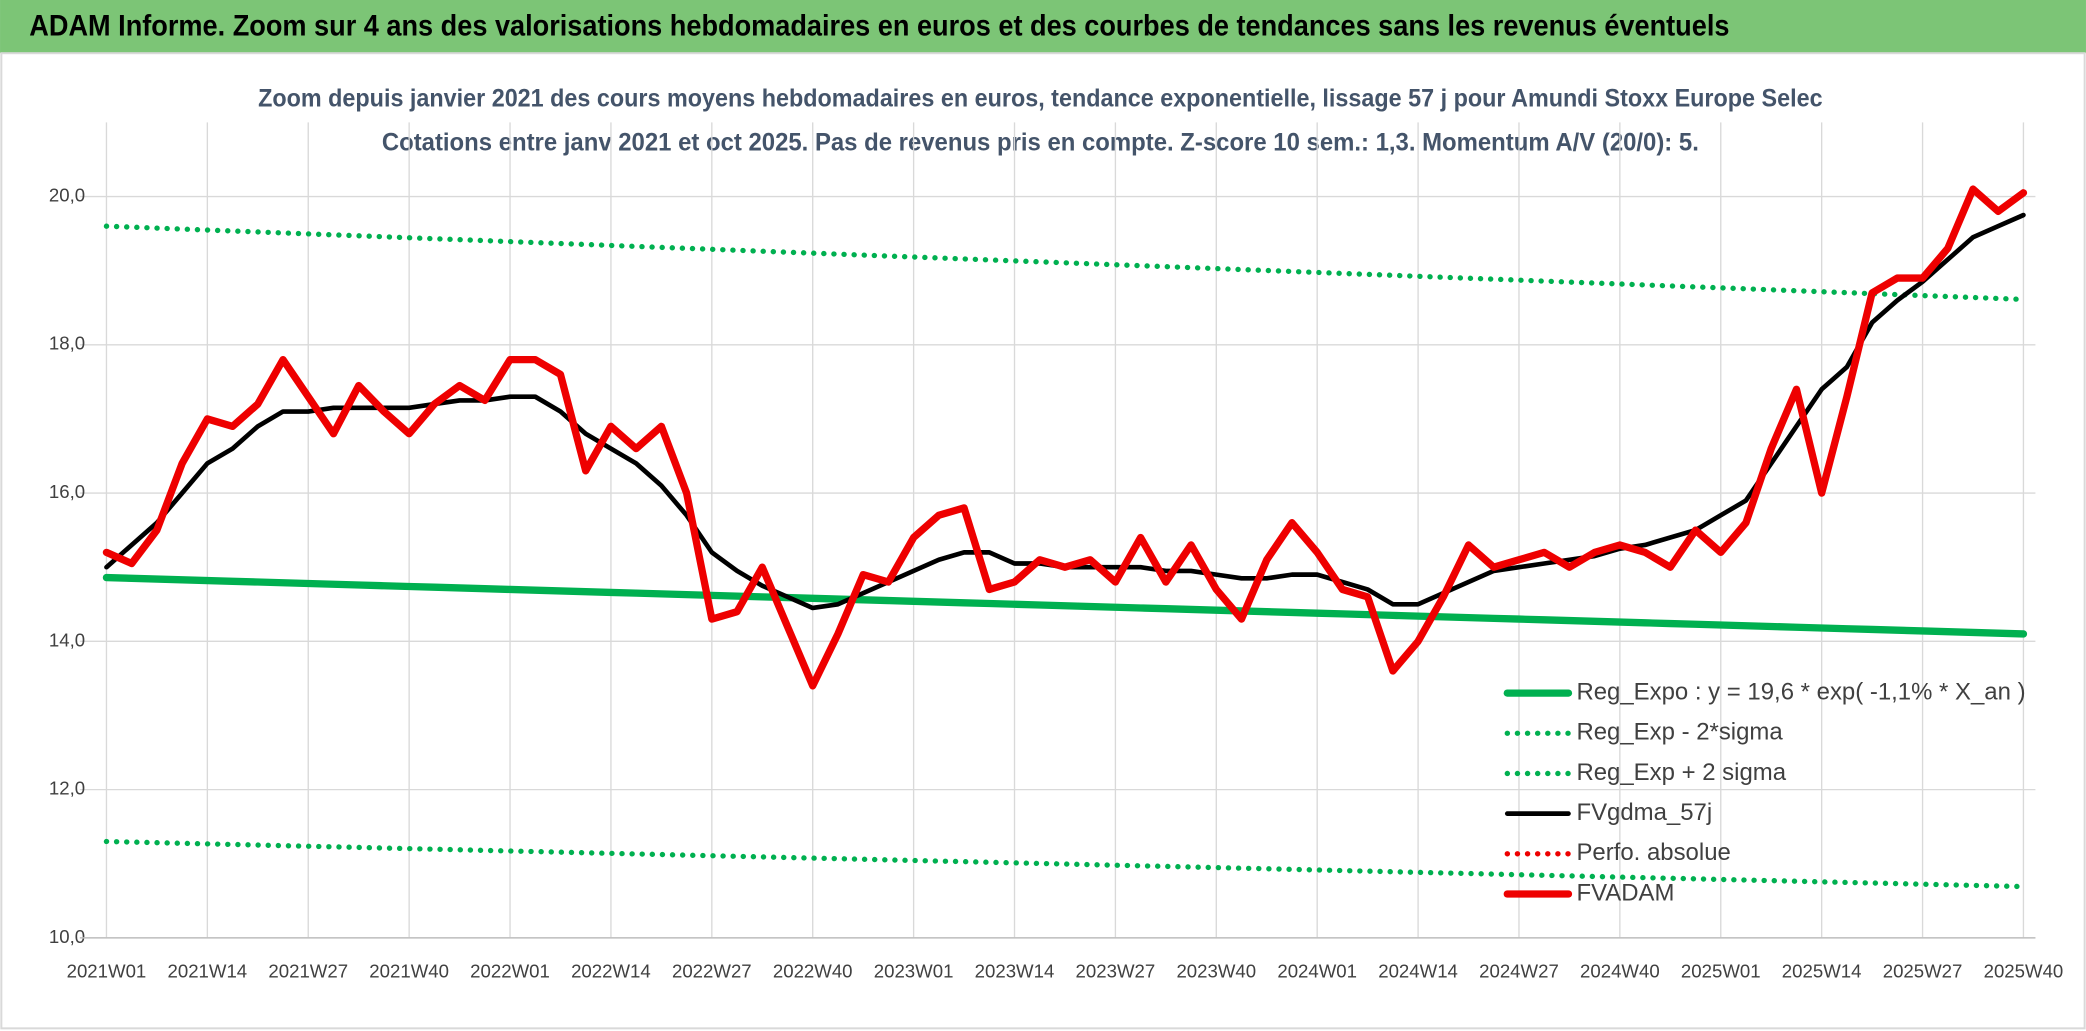 The height and width of the screenshot is (1031, 2086). Describe the element at coordinates (1216, 970) in the screenshot. I see `x-tick-label: 2023W40` at that location.